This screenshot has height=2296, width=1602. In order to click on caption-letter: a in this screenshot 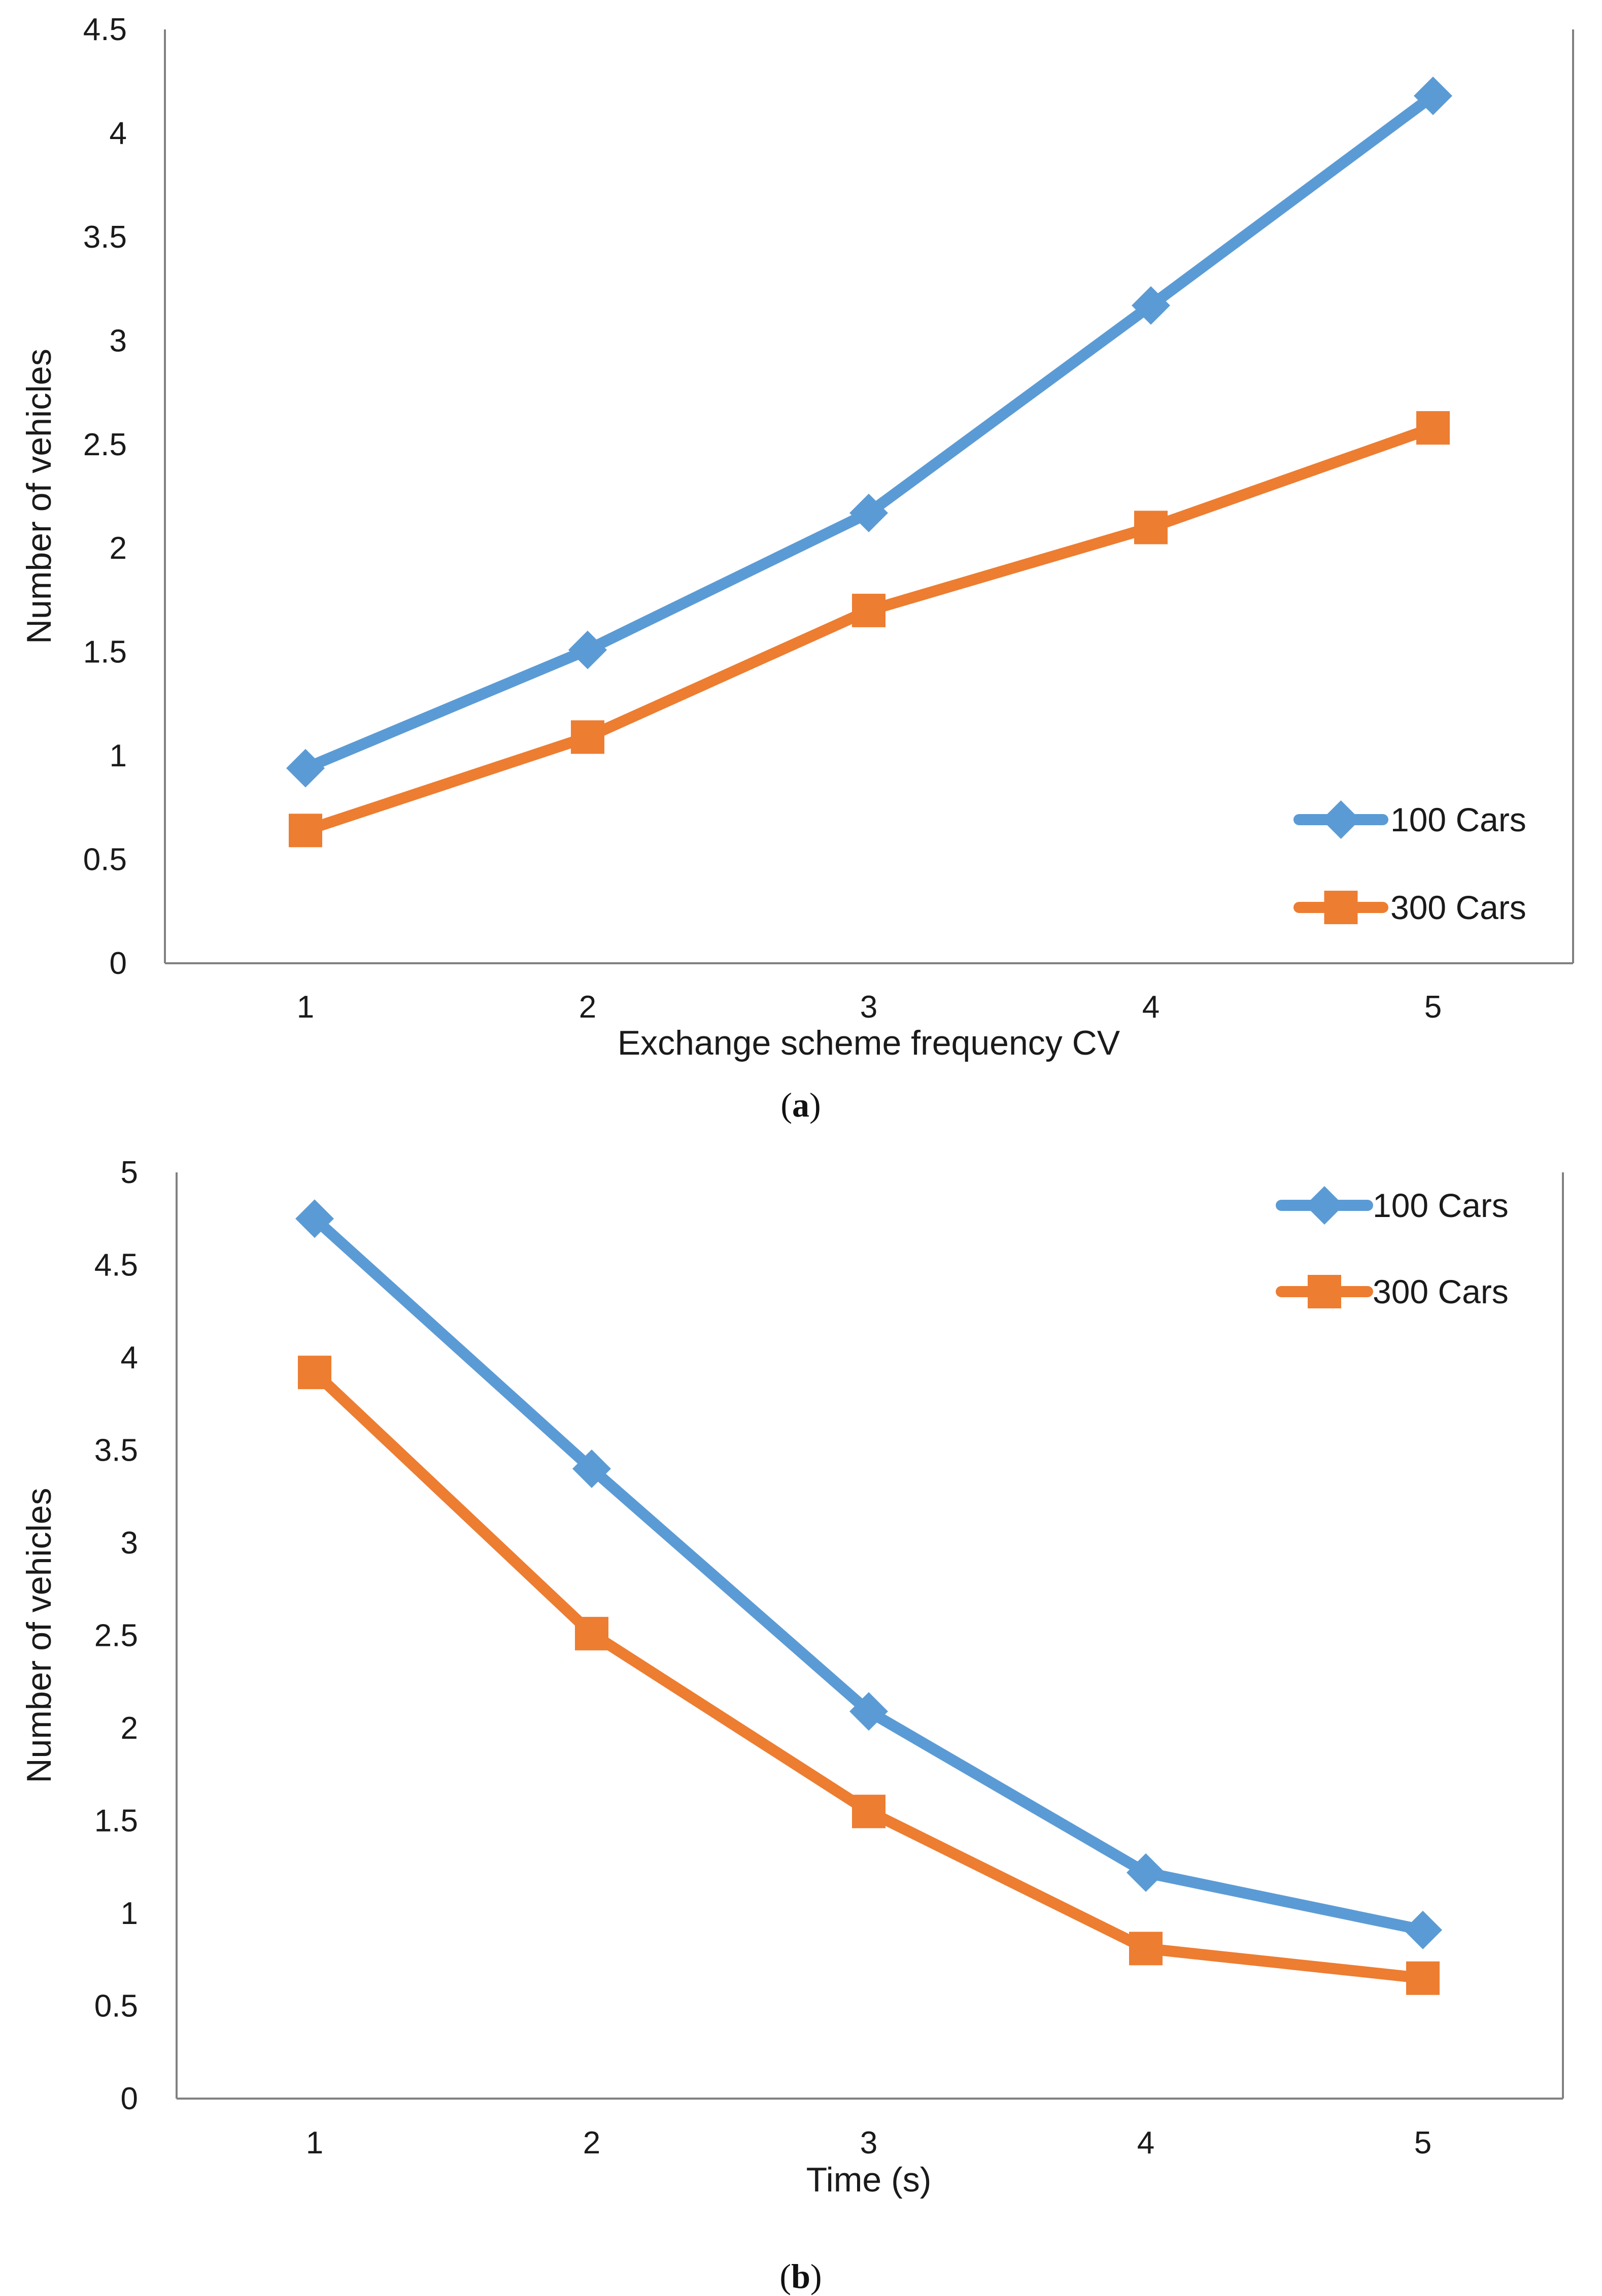, I will do `click(801, 1105)`.